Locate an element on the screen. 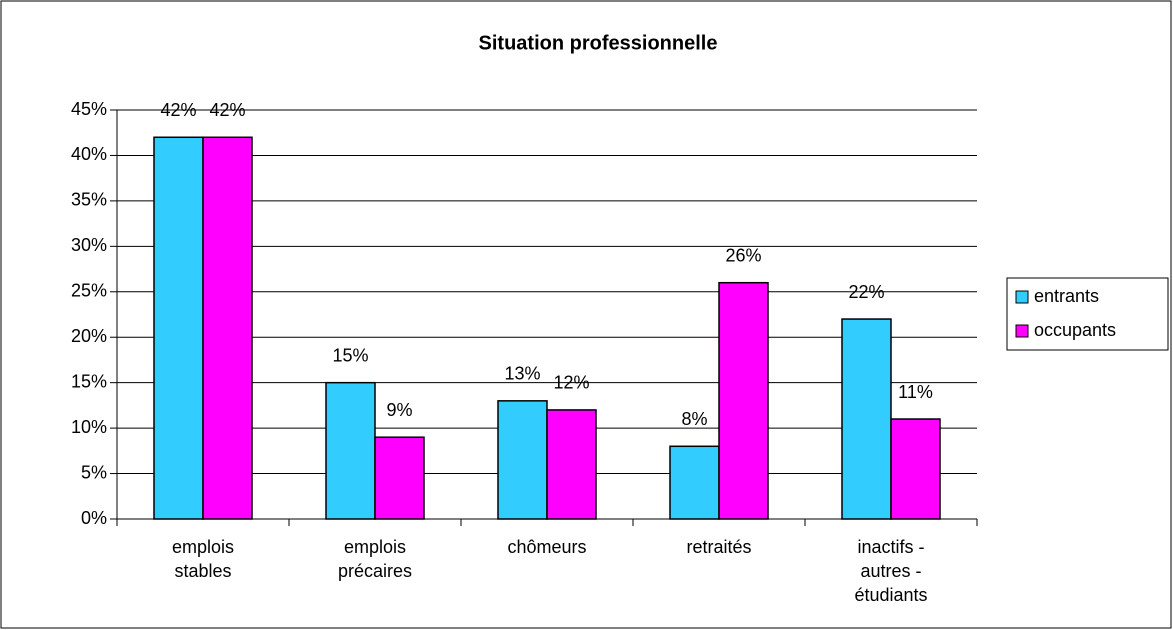 The height and width of the screenshot is (630, 1173). legend-box is located at coordinates (1087, 314).